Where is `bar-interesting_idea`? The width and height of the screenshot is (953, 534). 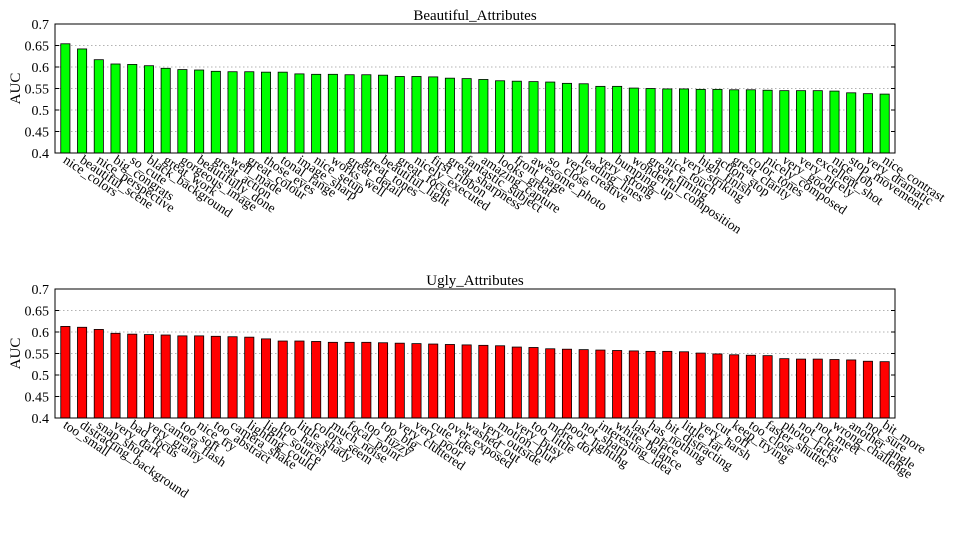
bar-interesting_idea is located at coordinates (600, 384).